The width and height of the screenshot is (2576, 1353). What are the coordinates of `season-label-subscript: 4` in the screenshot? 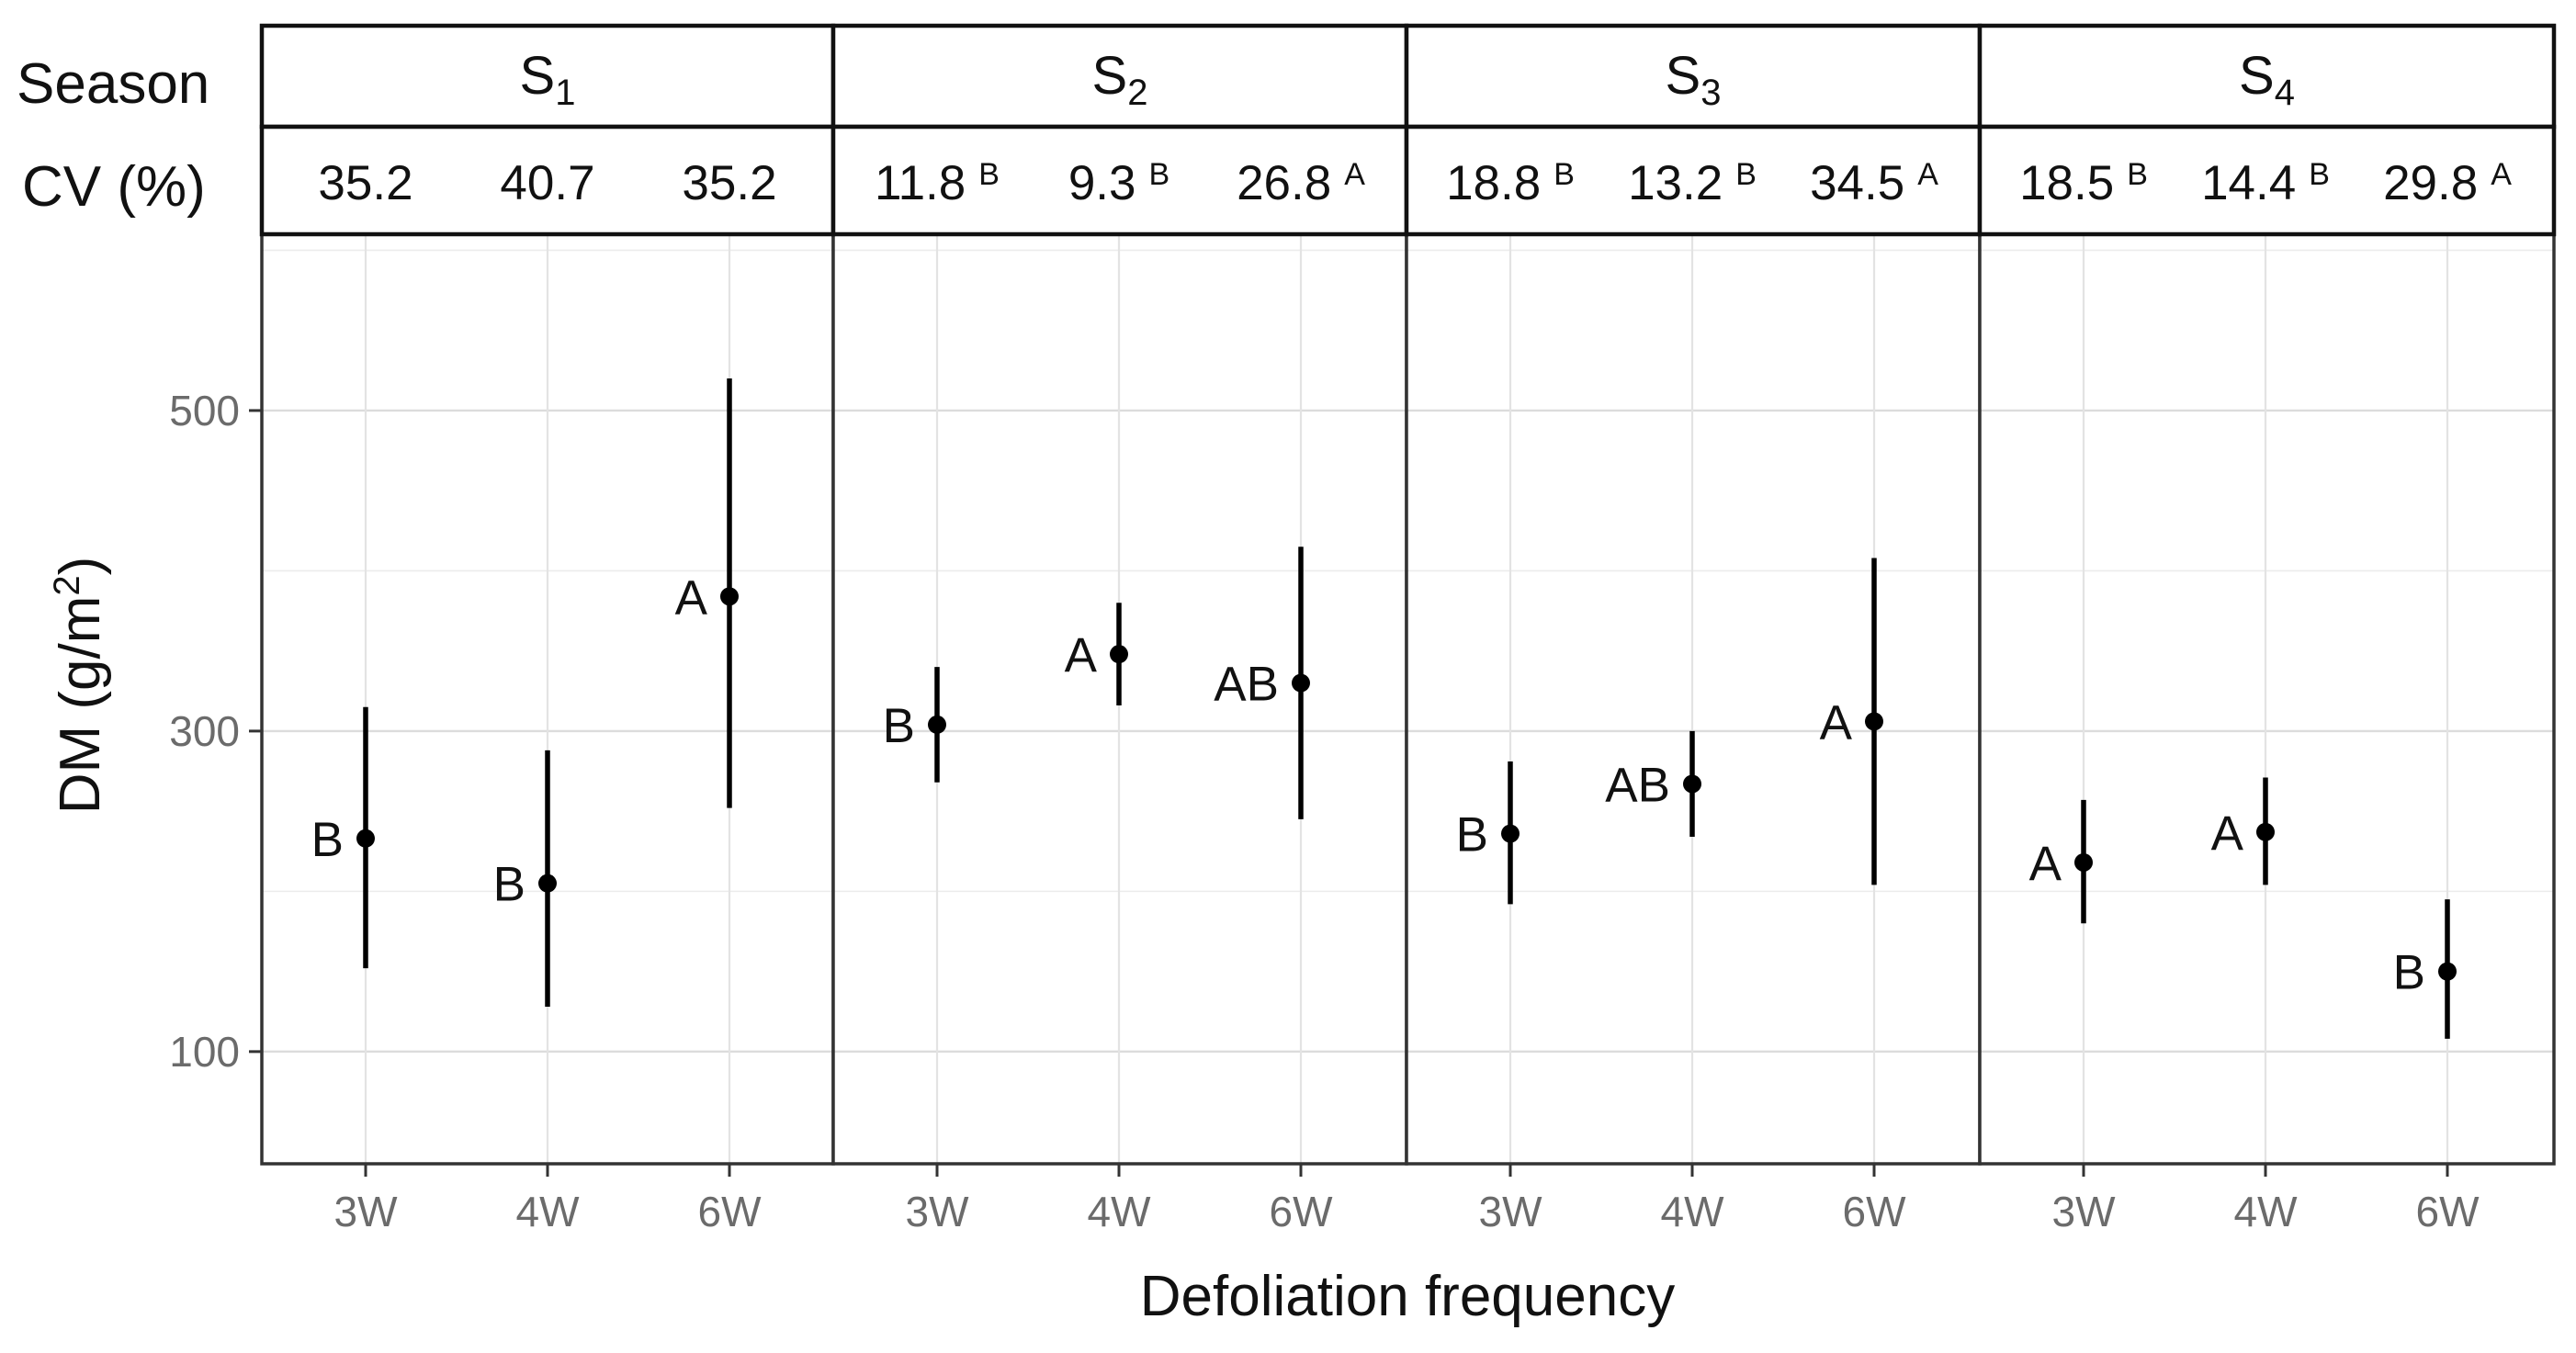 It's located at (2285, 93).